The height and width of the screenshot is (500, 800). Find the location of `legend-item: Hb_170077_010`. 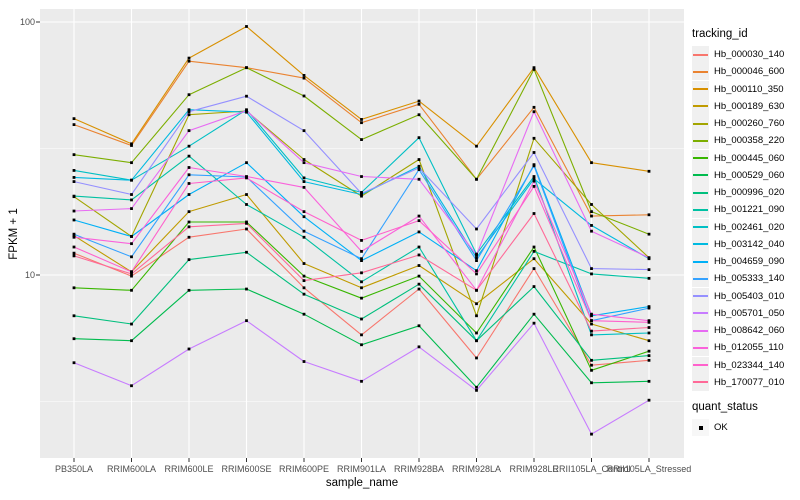

legend-item: Hb_170077_010 is located at coordinates (745, 382).